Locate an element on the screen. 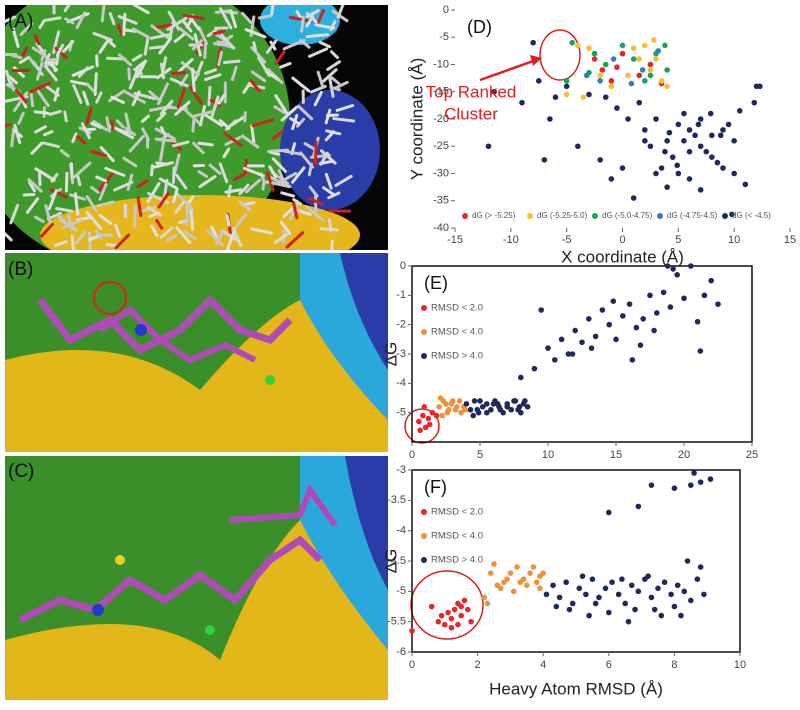  x-tick-label: 25 is located at coordinates (752, 455).